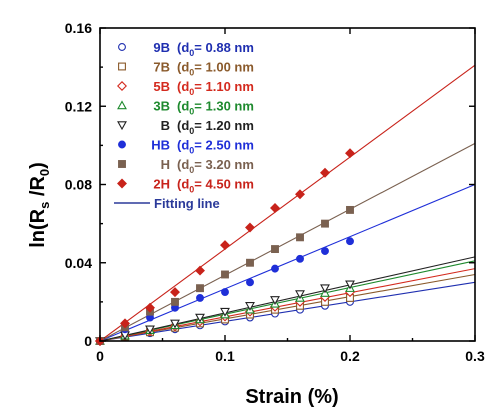  What do you see at coordinates (215, 186) in the screenshot?
I see `legend-param-2H: (d0= 4.50 nm` at bounding box center [215, 186].